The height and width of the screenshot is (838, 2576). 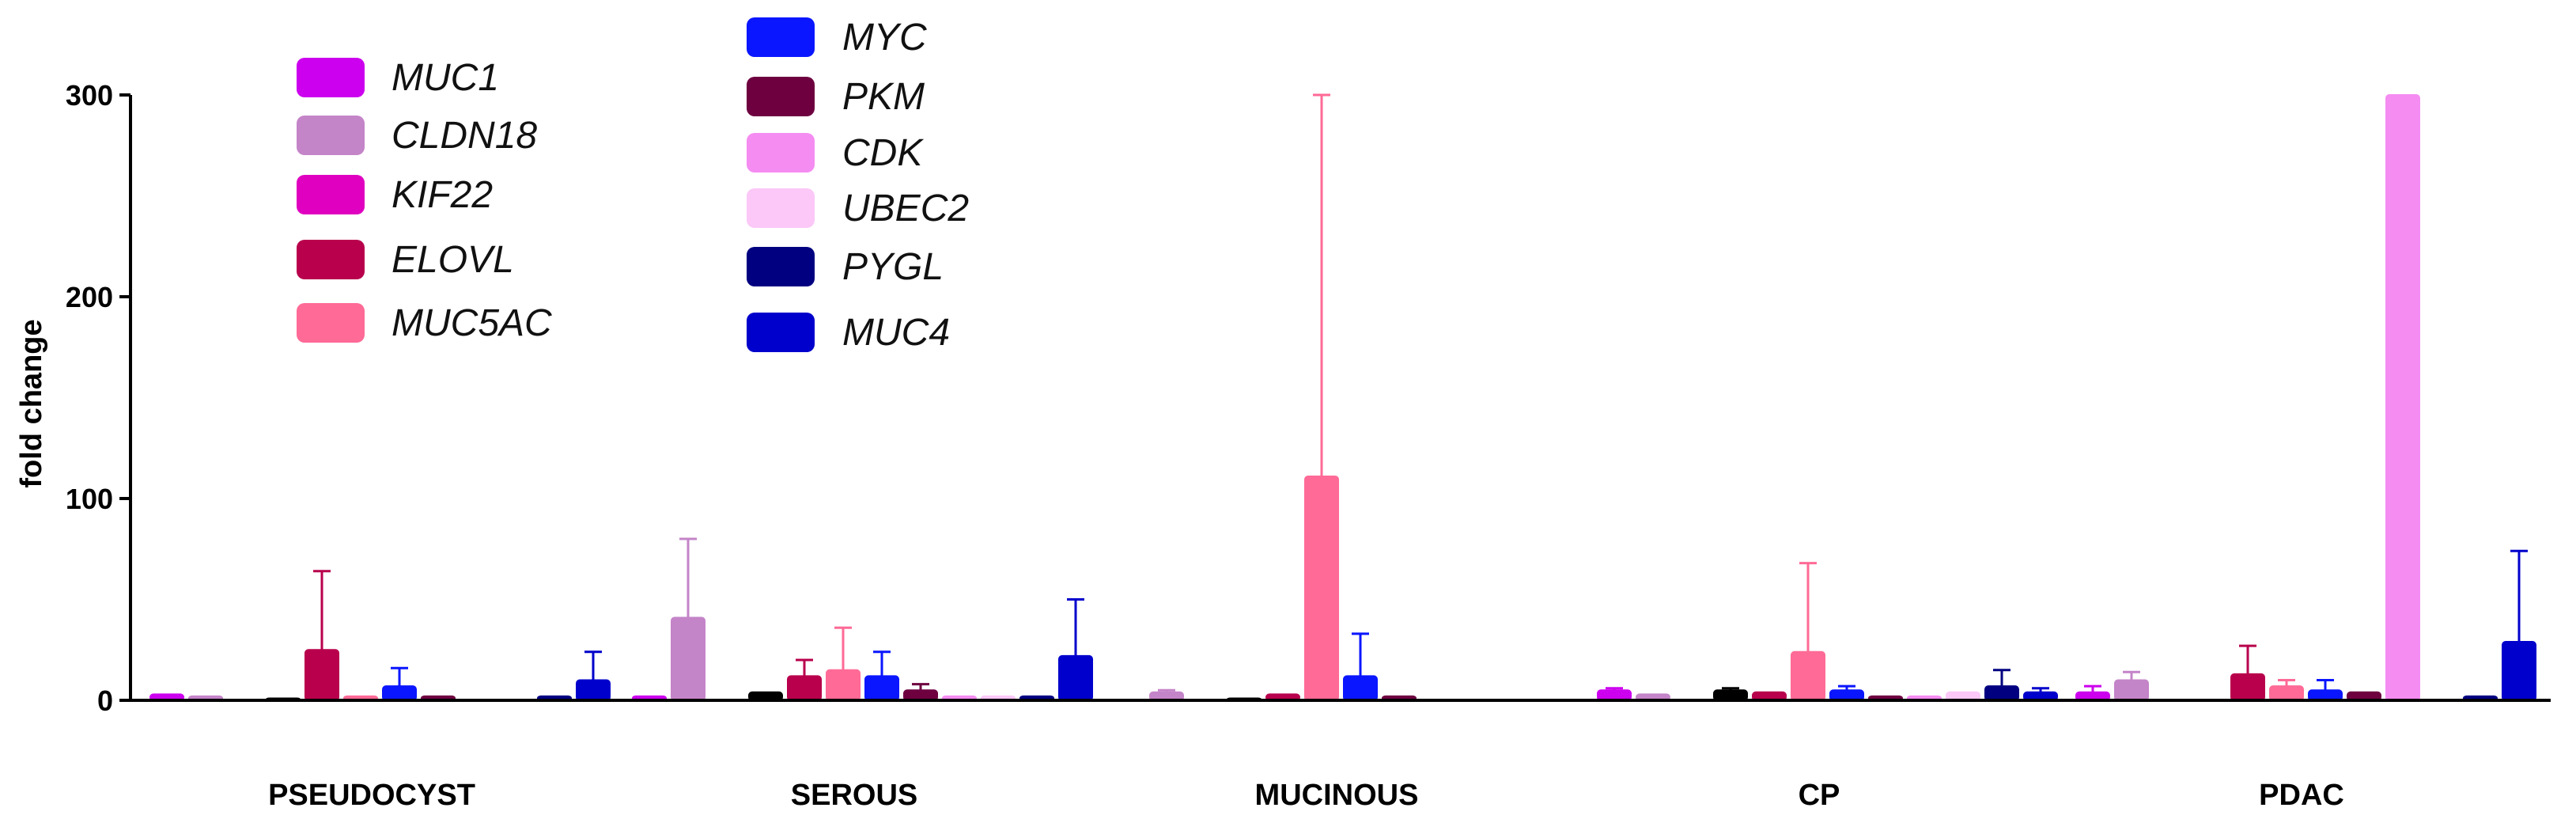 I want to click on legend-item-elovl: ELOVL, so click(x=405, y=260).